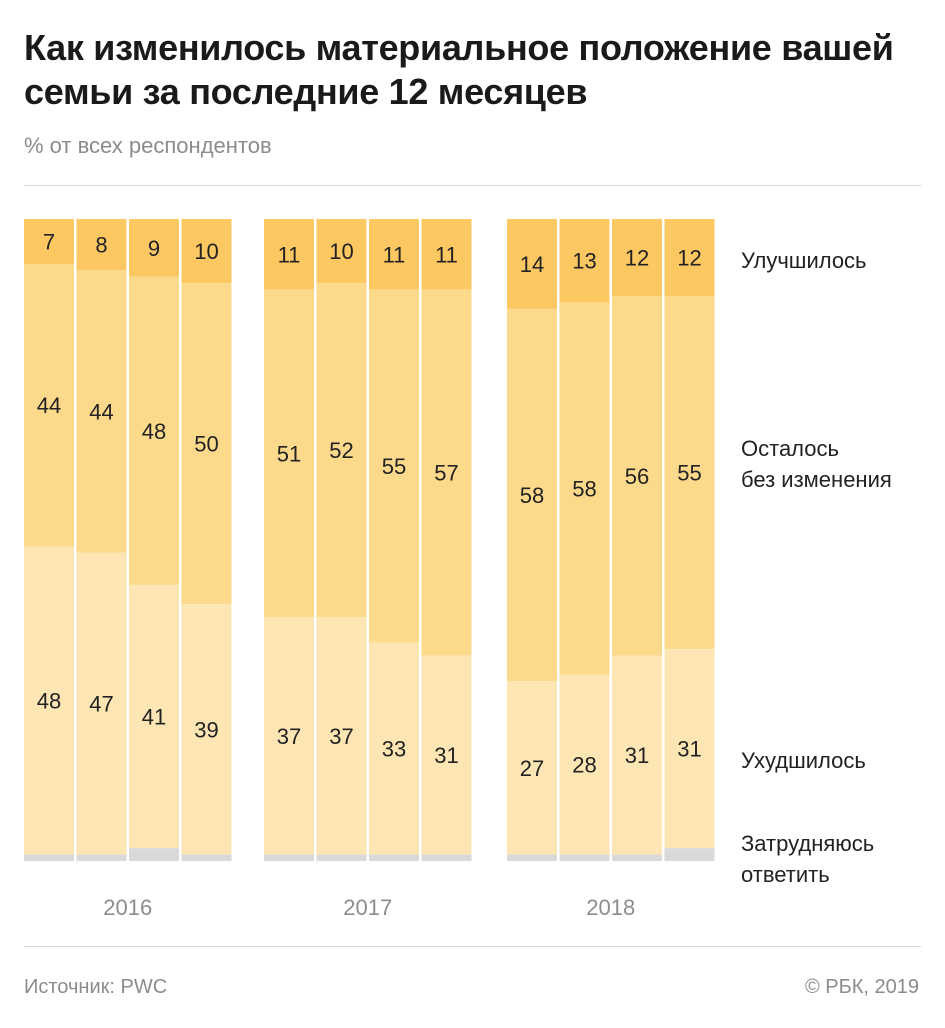 This screenshot has height=1028, width=945. Describe the element at coordinates (861, 987) in the screenshot. I see `copyright-note: © РБК, 2019` at that location.